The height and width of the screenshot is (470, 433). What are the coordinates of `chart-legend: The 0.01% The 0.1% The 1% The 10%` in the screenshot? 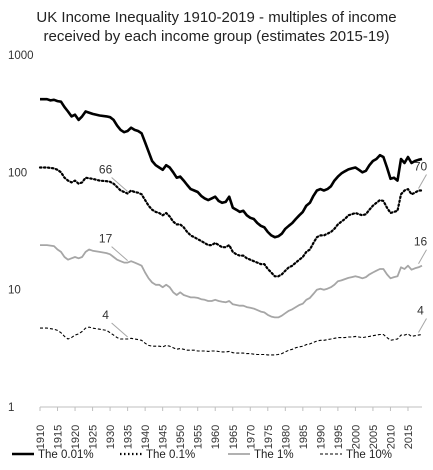 It's located at (202, 455).